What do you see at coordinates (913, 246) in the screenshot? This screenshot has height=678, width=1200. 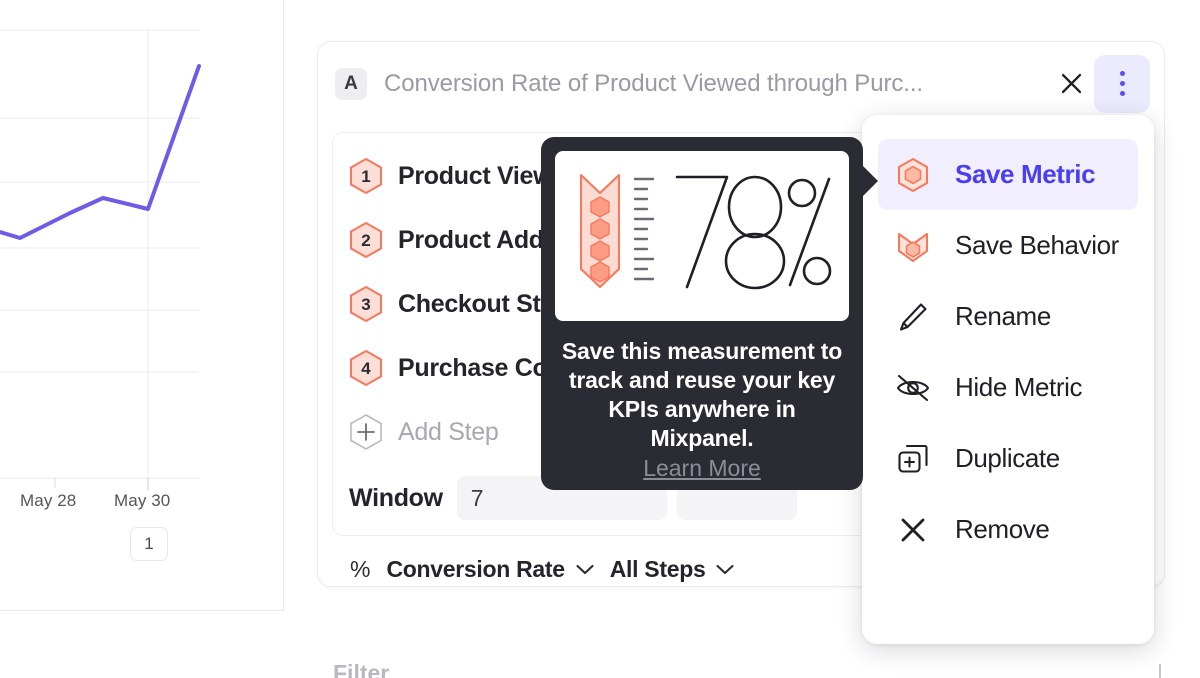 I see `shield-hexagon-icon` at bounding box center [913, 246].